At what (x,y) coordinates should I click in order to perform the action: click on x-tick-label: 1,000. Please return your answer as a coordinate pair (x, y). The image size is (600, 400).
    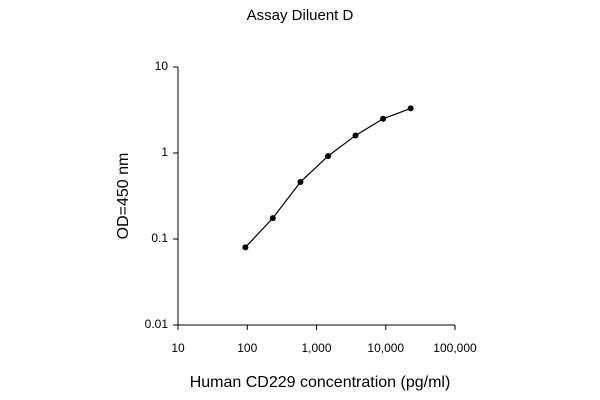
    Looking at the image, I should click on (316, 348).